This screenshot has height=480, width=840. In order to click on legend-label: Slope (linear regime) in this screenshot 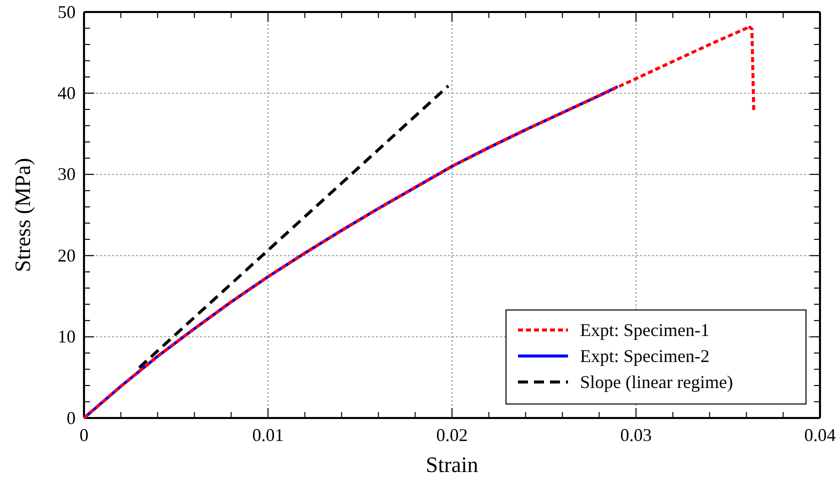, I will do `click(656, 382)`.